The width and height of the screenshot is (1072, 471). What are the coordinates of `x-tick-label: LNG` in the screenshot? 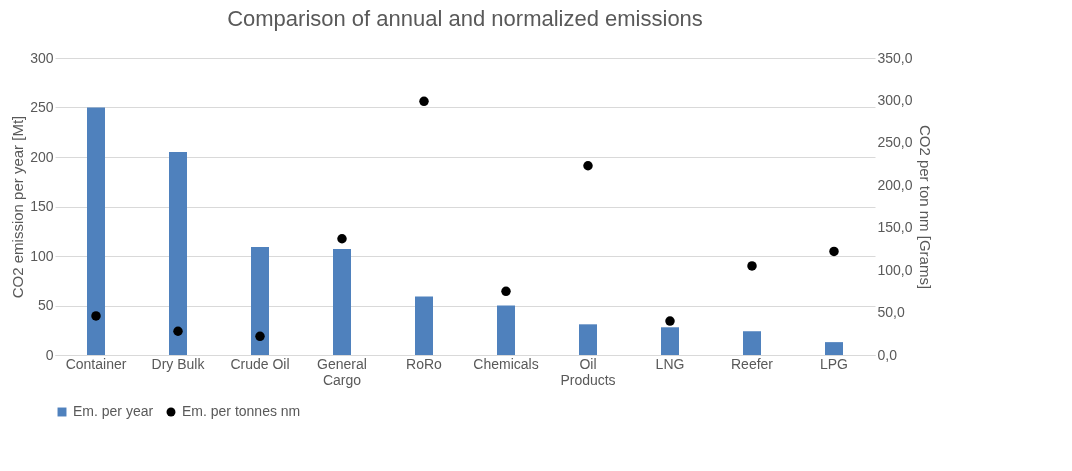 It's located at (670, 363).